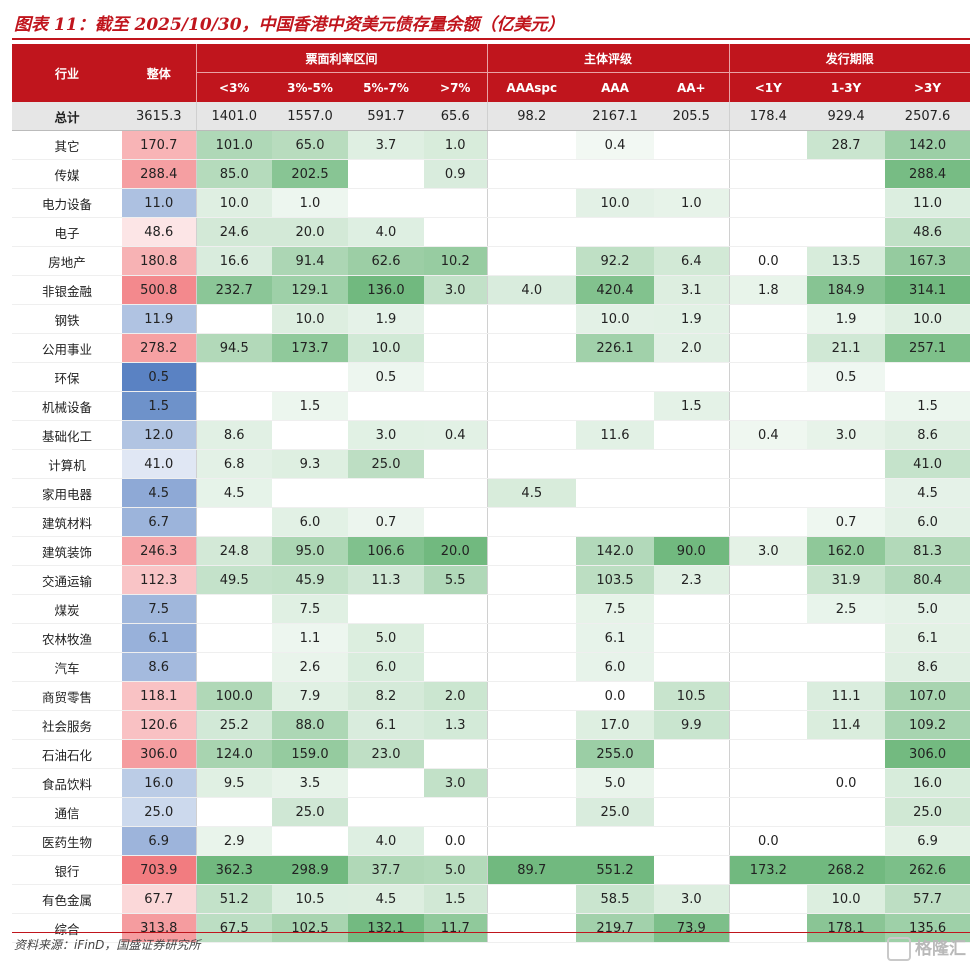  I want to click on value-cell: 298.9, so click(310, 870).